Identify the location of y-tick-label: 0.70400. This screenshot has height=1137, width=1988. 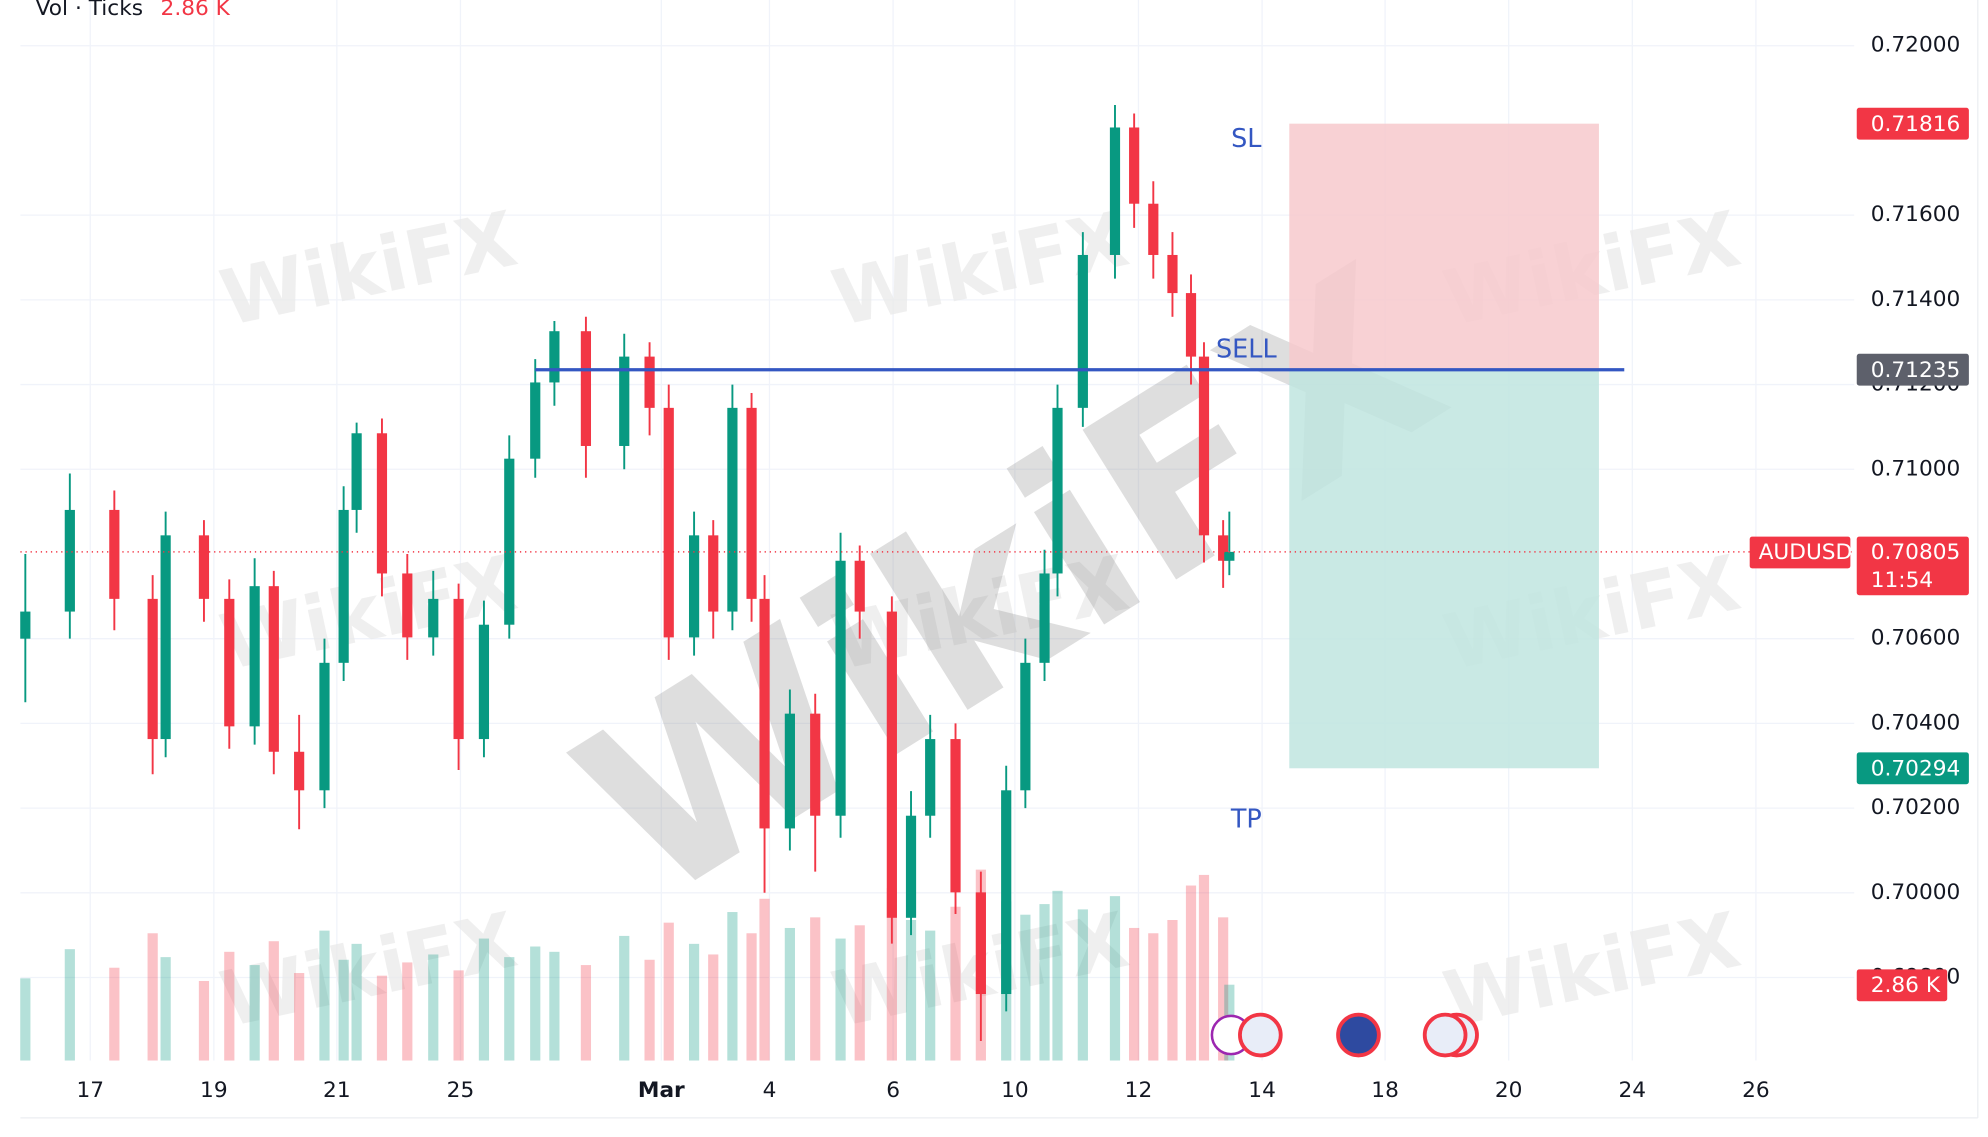
(1916, 722).